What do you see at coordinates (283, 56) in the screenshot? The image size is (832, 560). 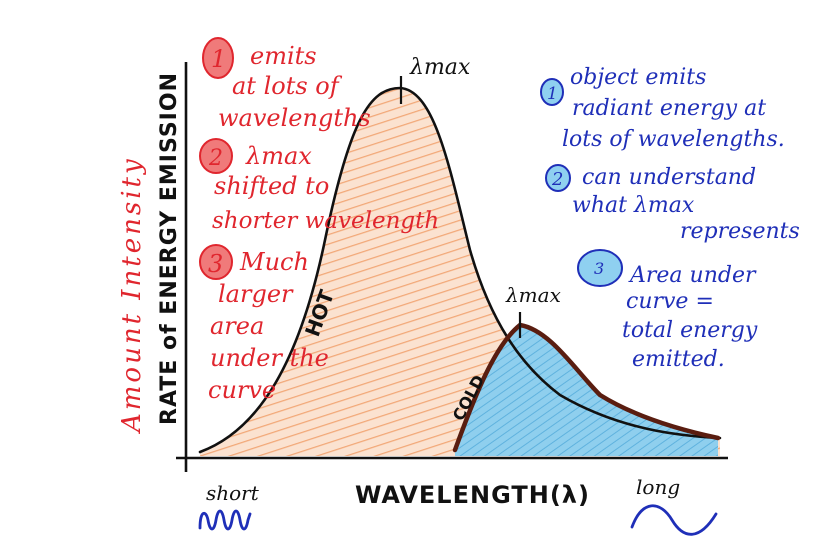 I see `left-note-1-line-1: emits` at bounding box center [283, 56].